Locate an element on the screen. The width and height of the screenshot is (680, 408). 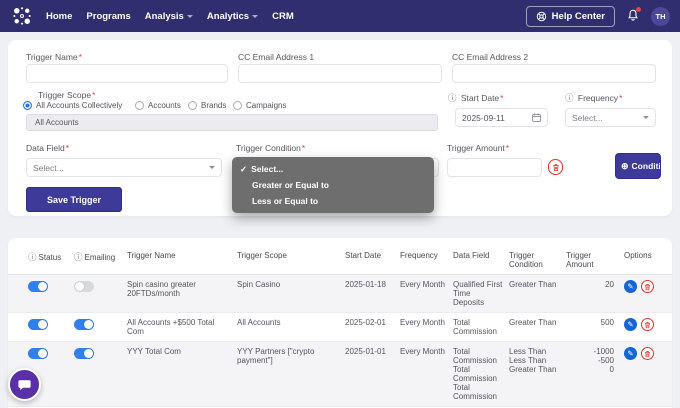
nav-item-analysis: Analysis is located at coordinates (169, 16).